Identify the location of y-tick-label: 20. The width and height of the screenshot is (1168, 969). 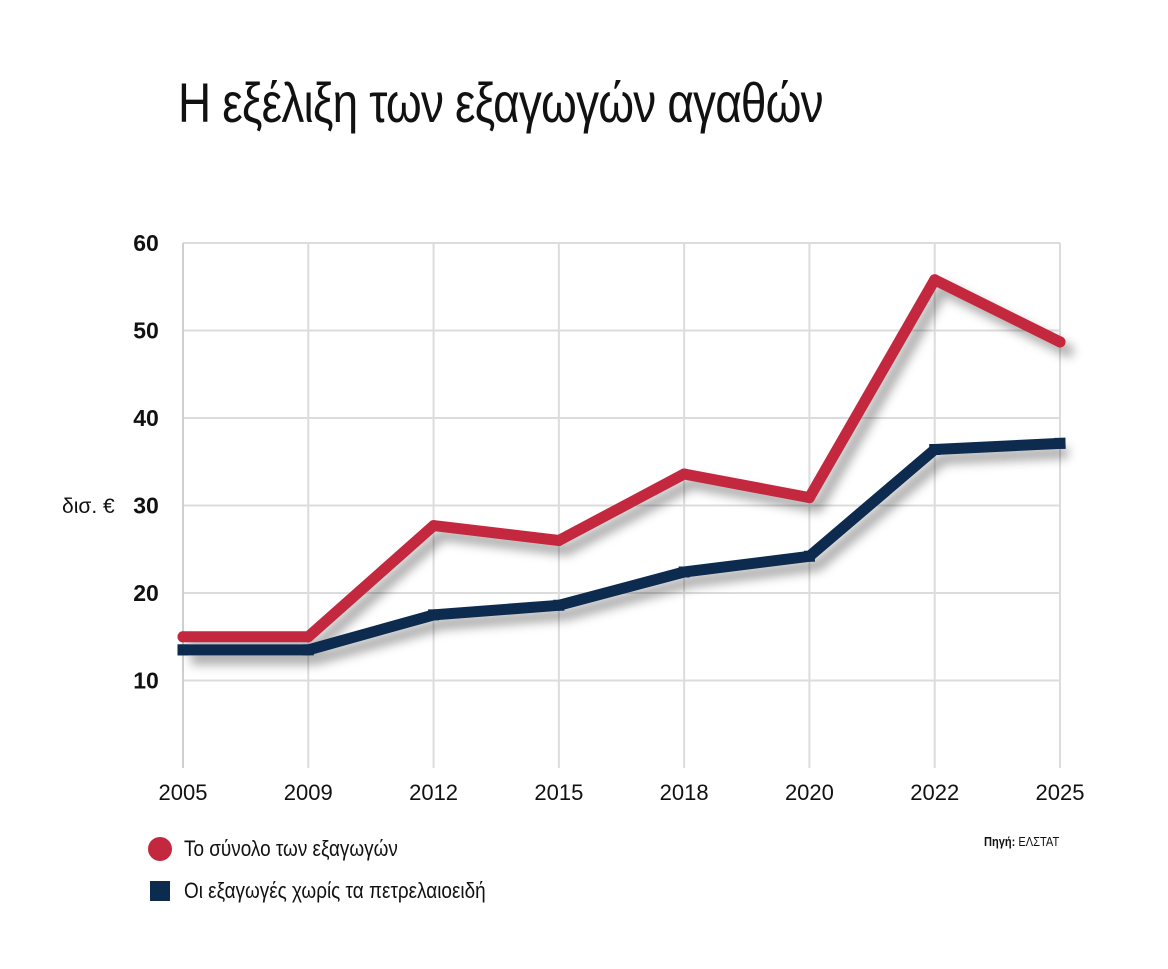
(146, 593).